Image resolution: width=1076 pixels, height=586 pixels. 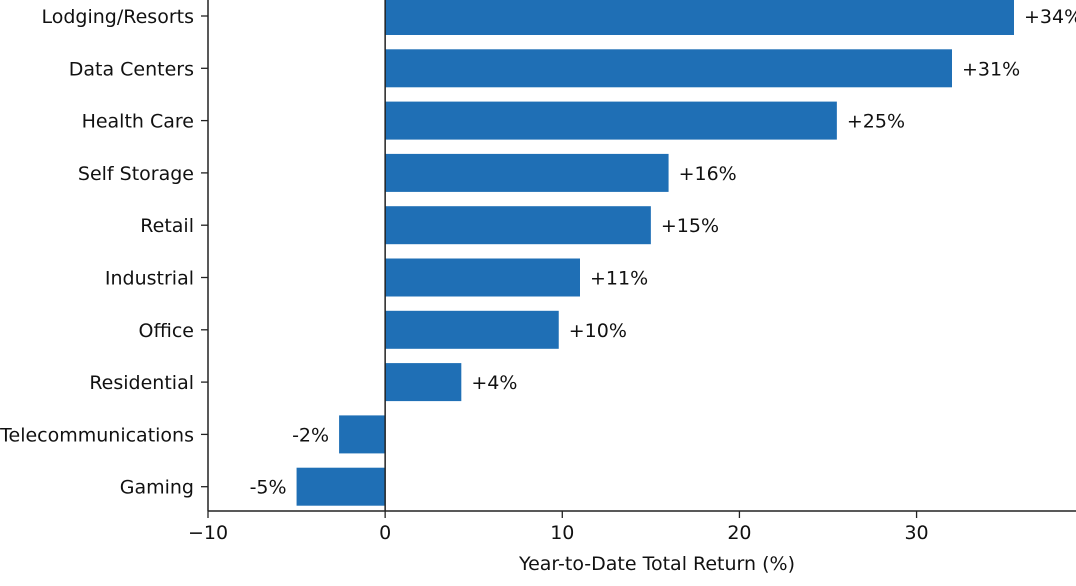 What do you see at coordinates (157, 488) in the screenshot?
I see `category-label: Gaming` at bounding box center [157, 488].